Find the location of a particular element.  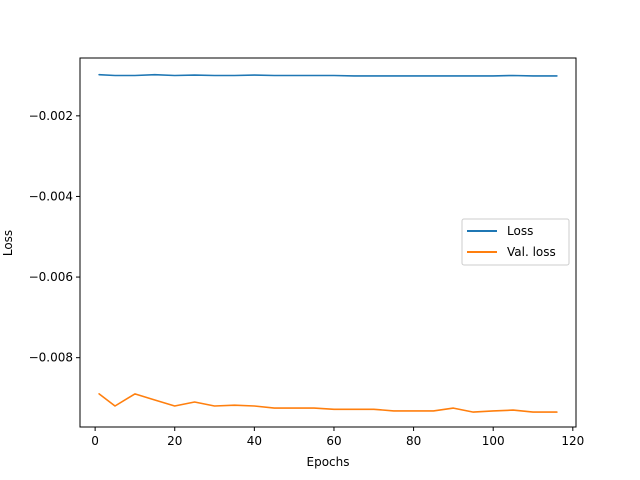

val-loss-series-line is located at coordinates (328, 403).